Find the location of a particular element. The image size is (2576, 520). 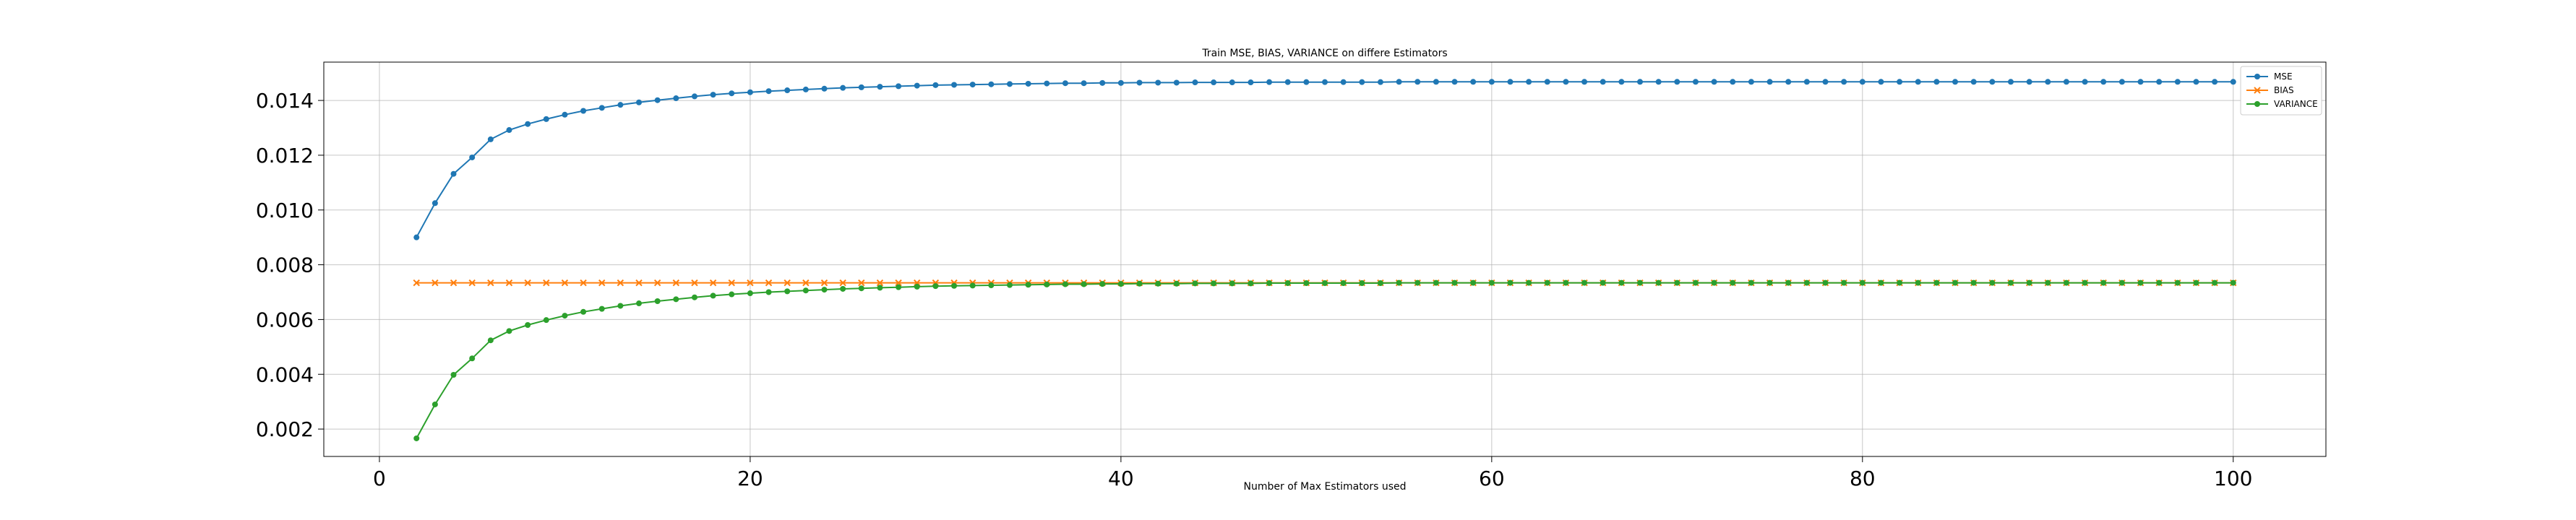

legend-item-mse: MSE is located at coordinates (2269, 77).